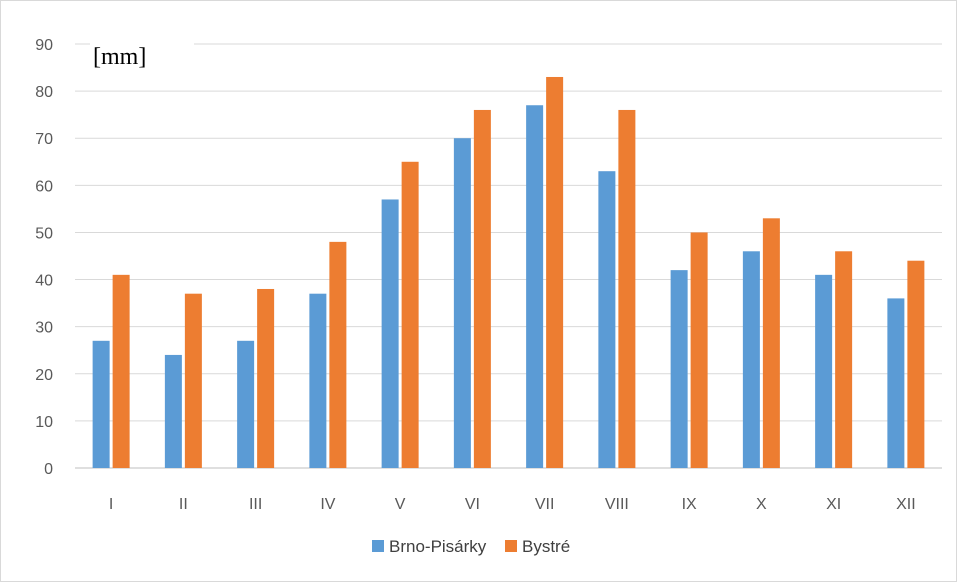 This screenshot has height=586, width=957. Describe the element at coordinates (410, 314) in the screenshot. I see `bar-bystre-v` at that location.